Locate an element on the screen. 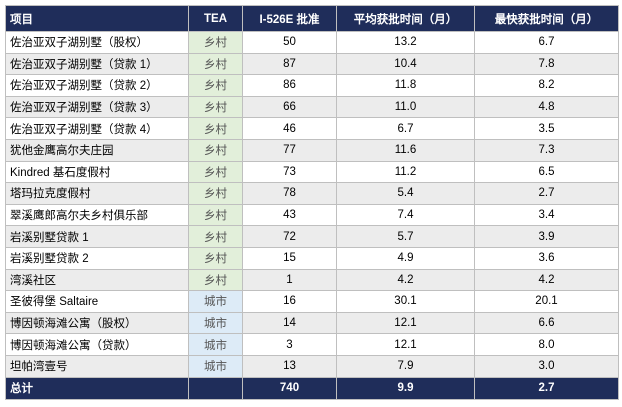  table-row: 博因顿海滩公寓（贷款） 城市 3 12.1 8.0 is located at coordinates (312, 344).